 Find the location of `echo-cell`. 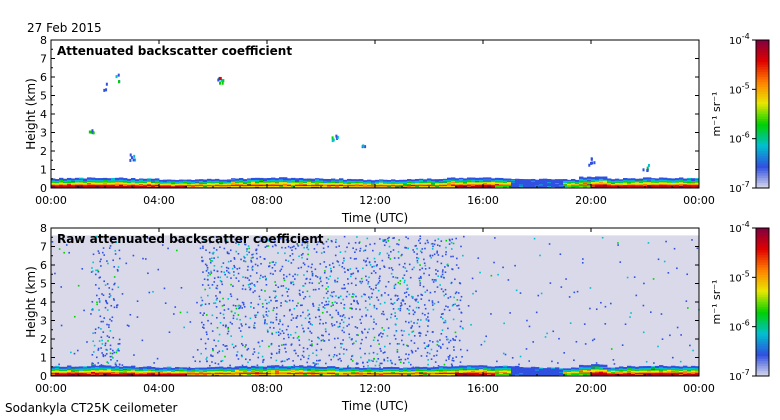

echo-cell is located at coordinates (106, 90).